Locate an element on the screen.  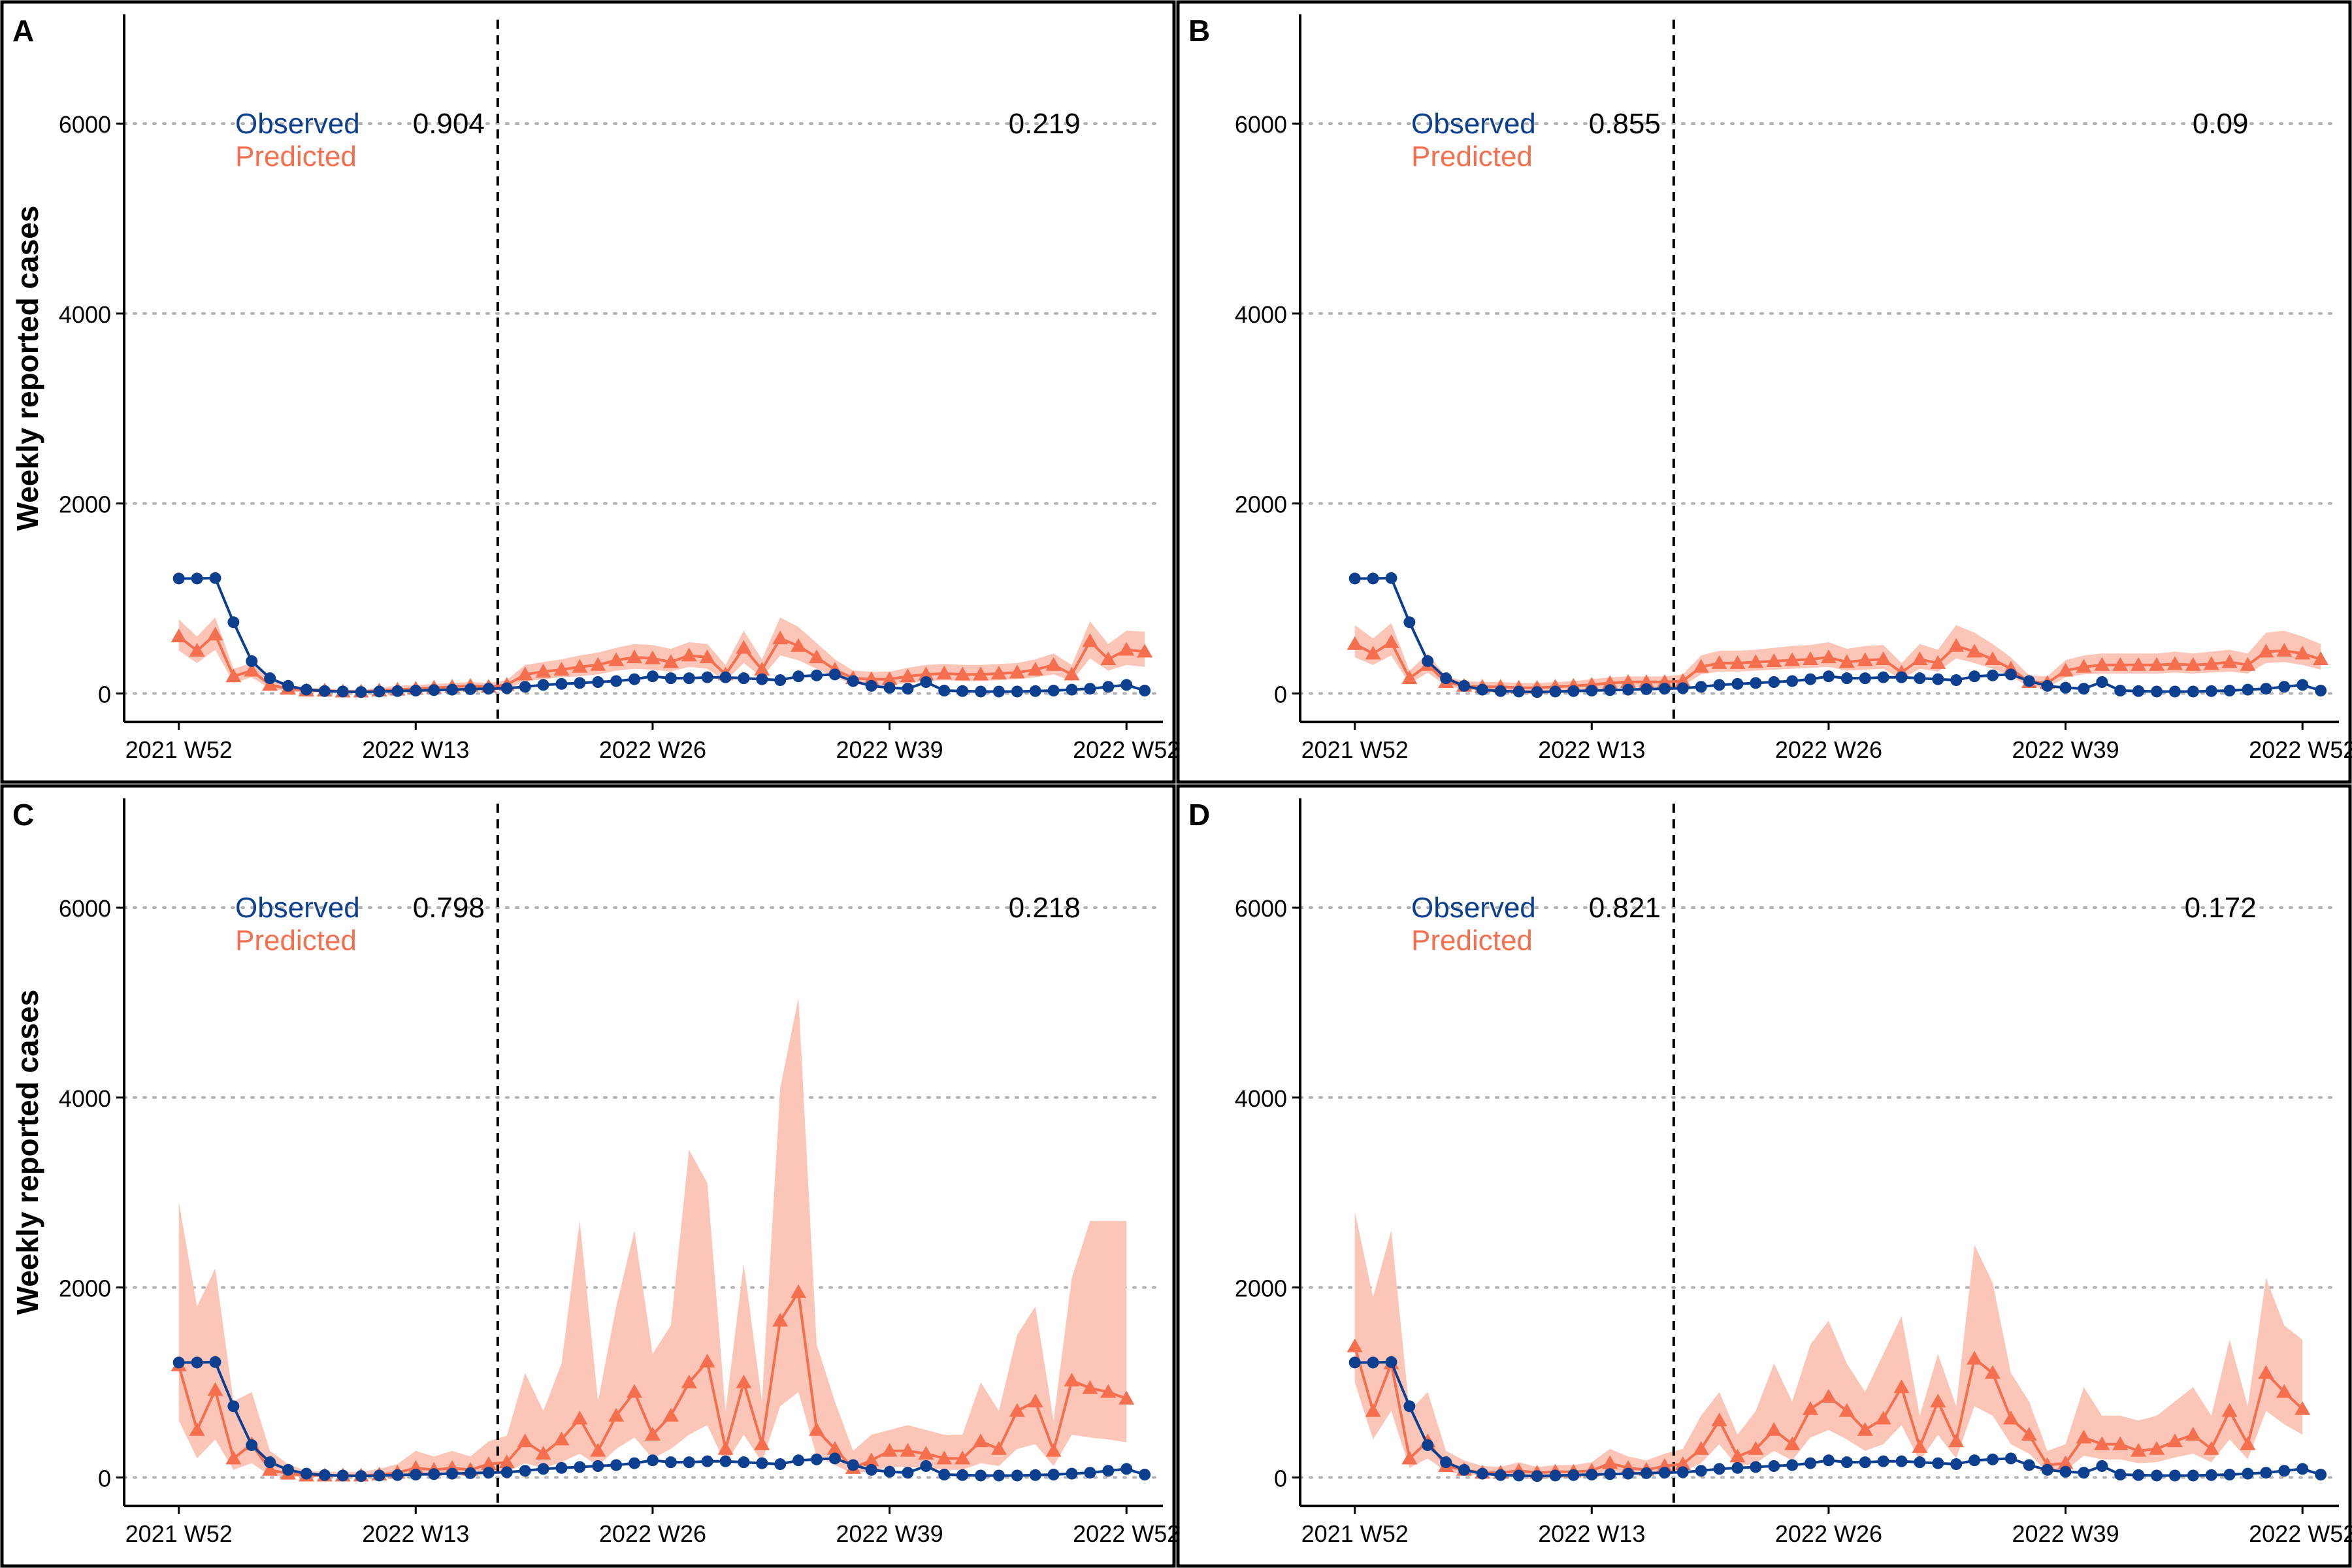
fit-metric-label: 0.855 is located at coordinates (1625, 124).